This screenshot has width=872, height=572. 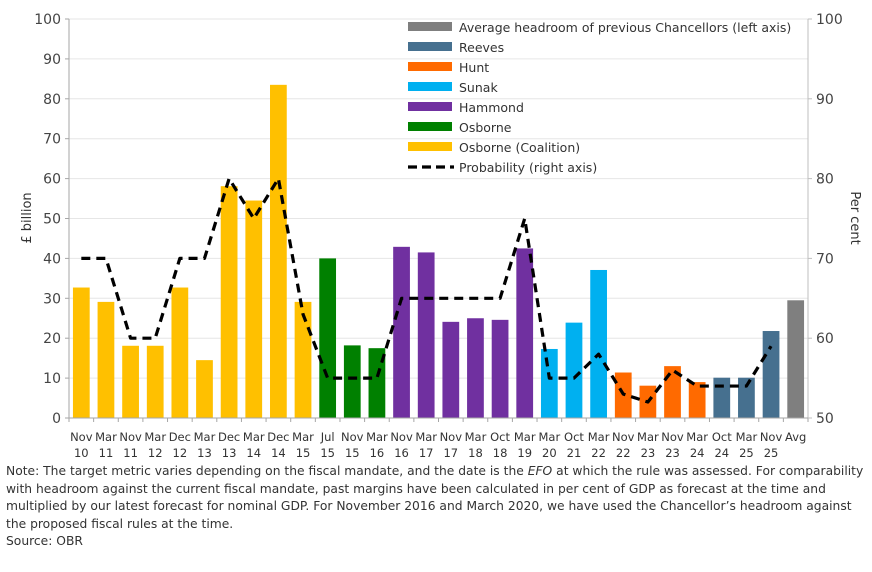 I want to click on x-tick-label-month: Dec, so click(x=229, y=437).